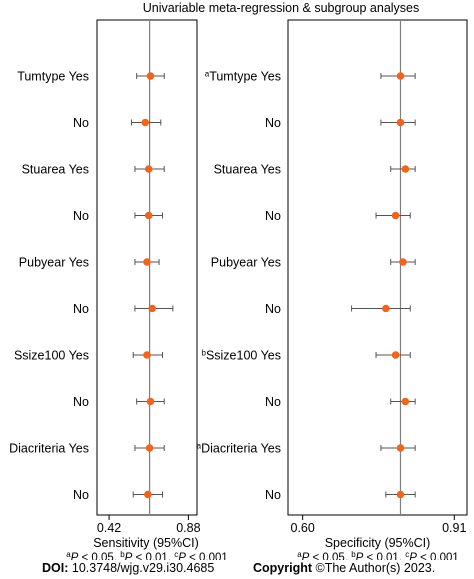 This screenshot has width=474, height=579. Describe the element at coordinates (55, 568) in the screenshot. I see `doi-label: DOI:` at that location.